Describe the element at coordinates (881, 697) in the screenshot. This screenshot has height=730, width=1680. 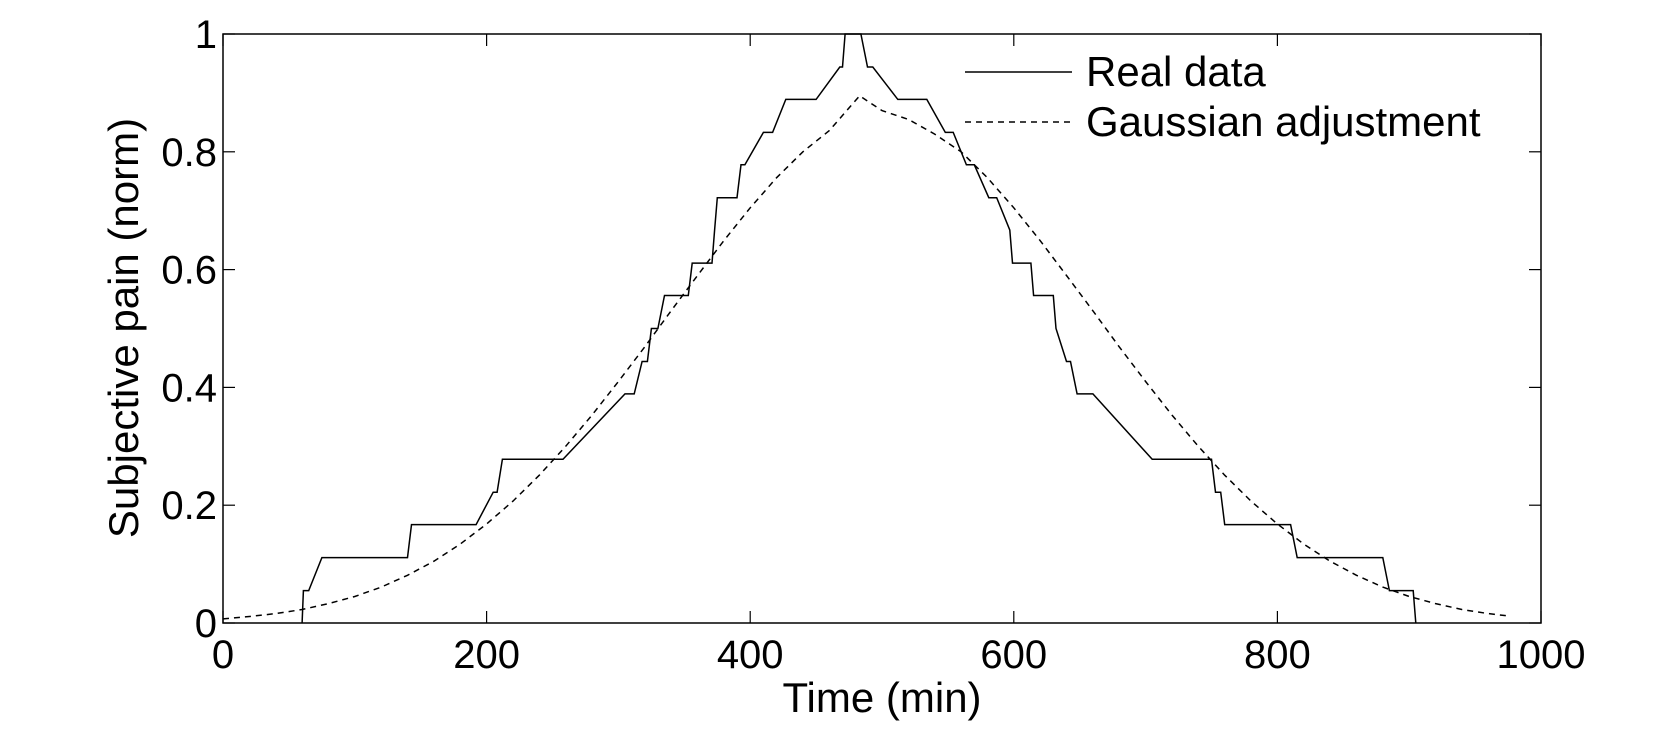
I see `x-axis-label: Time (min)` at that location.